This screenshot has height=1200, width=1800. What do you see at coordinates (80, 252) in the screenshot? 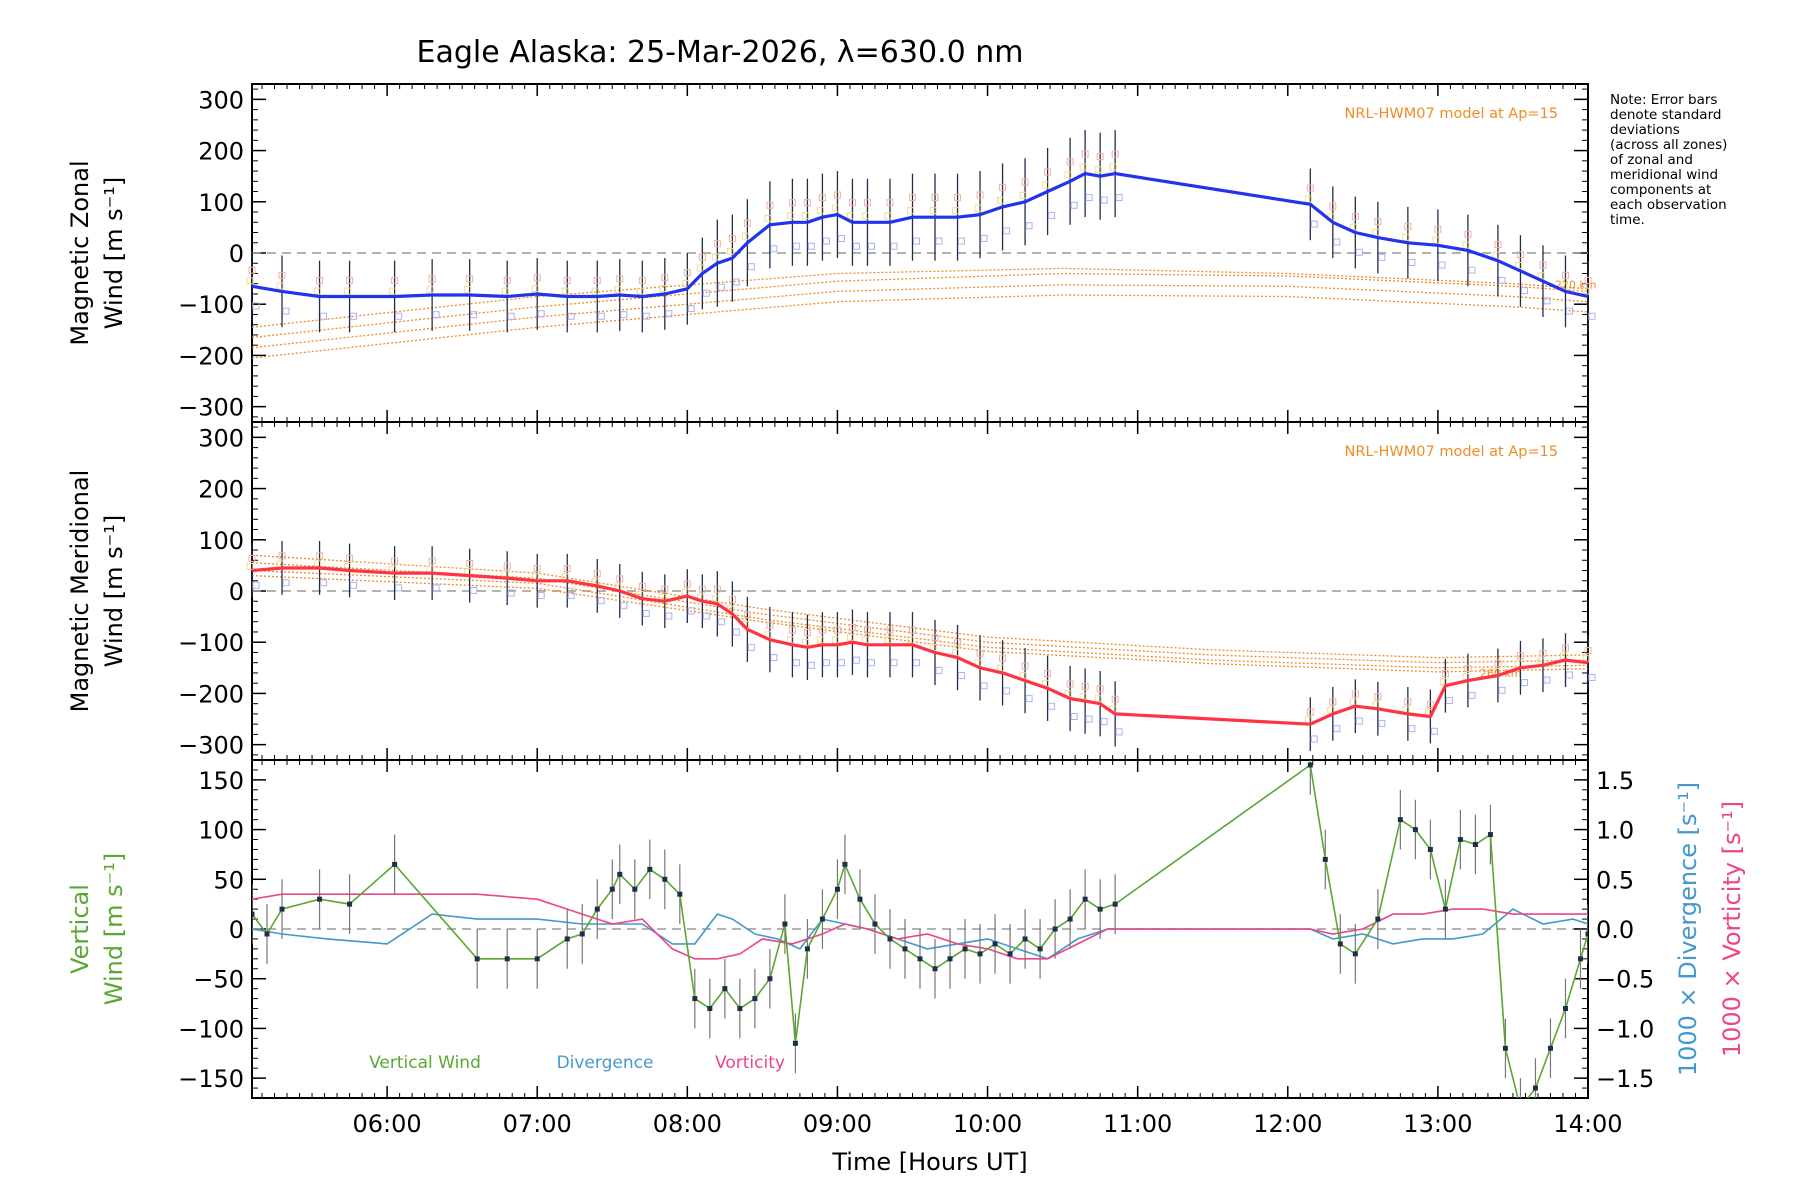
I see `y-axis-label-line: Magnetic Zonal` at bounding box center [80, 252].